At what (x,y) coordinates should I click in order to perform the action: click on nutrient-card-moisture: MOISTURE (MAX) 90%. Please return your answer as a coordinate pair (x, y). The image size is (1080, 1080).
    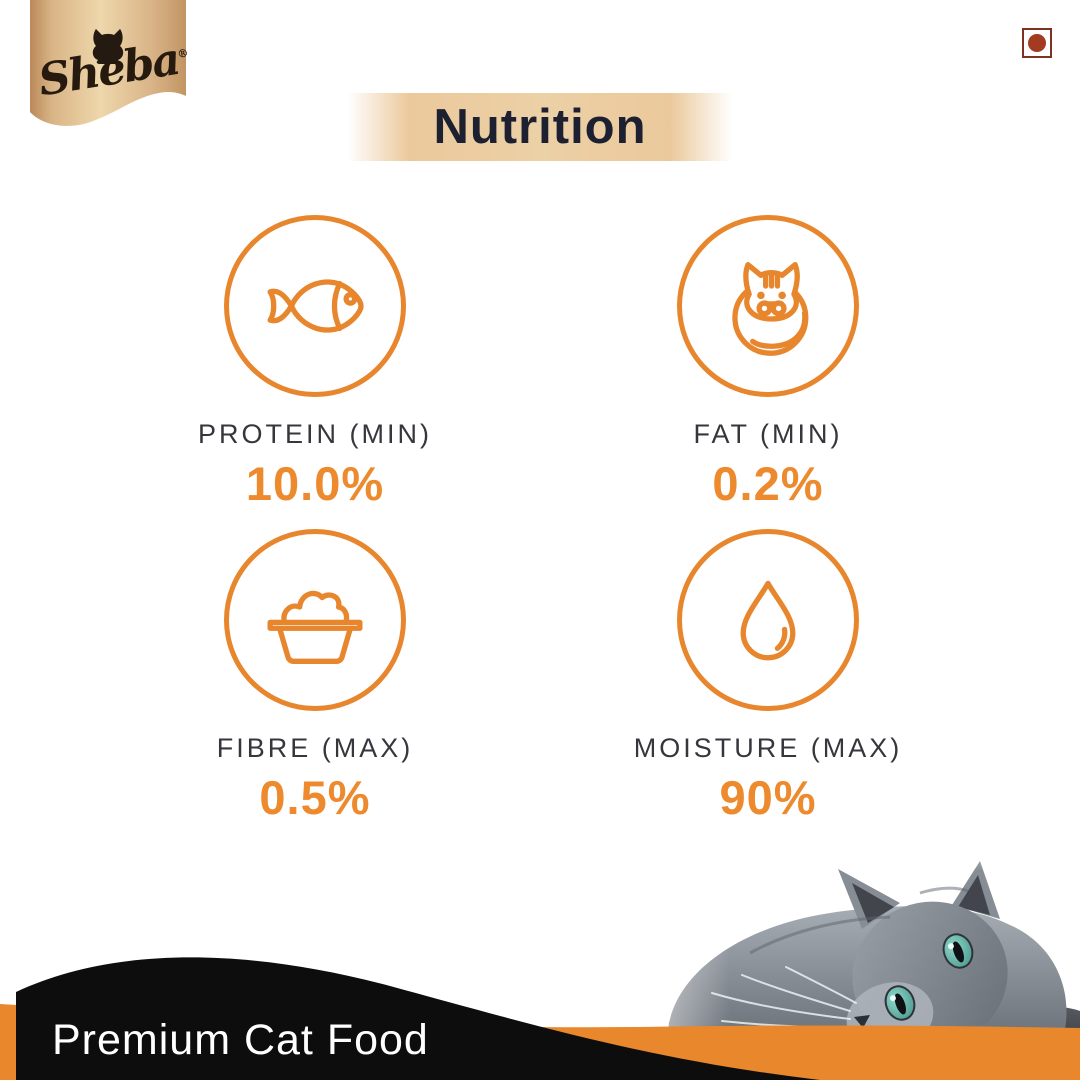
    Looking at the image, I should click on (768, 677).